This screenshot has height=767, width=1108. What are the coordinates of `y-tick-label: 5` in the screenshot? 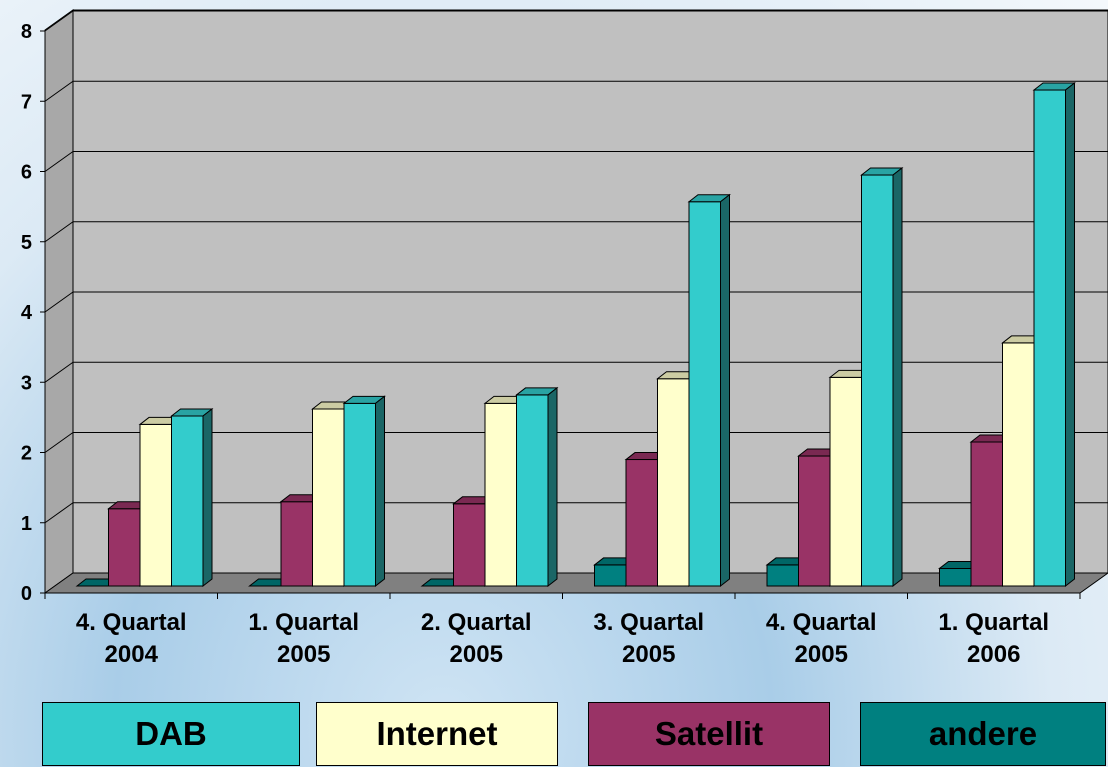 It's located at (26, 243).